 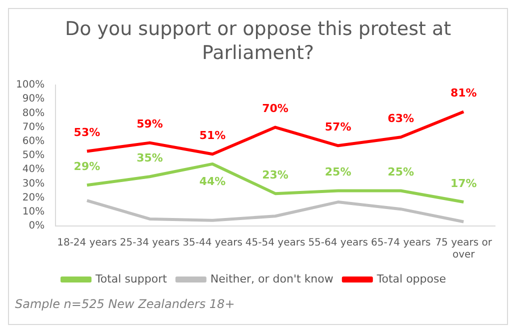 What do you see at coordinates (275, 109) in the screenshot?
I see `data-label: 70%` at bounding box center [275, 109].